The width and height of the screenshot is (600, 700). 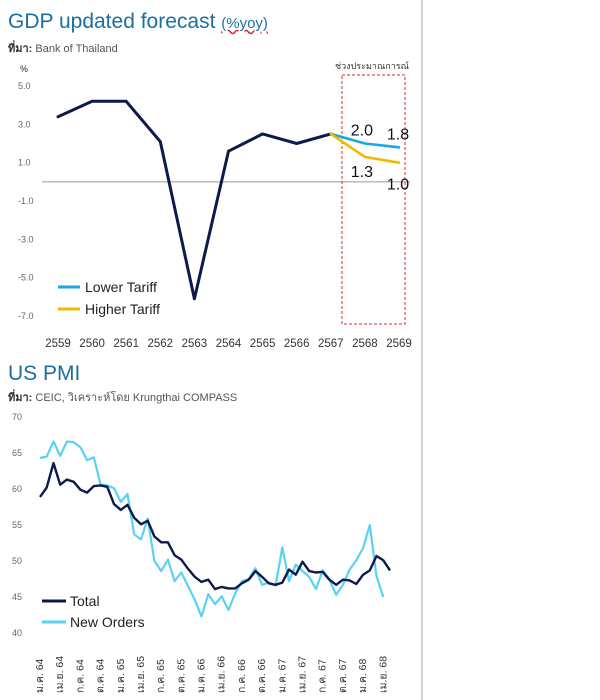 What do you see at coordinates (17, 453) in the screenshot?
I see `pmi-y-tick-label: 65` at bounding box center [17, 453].